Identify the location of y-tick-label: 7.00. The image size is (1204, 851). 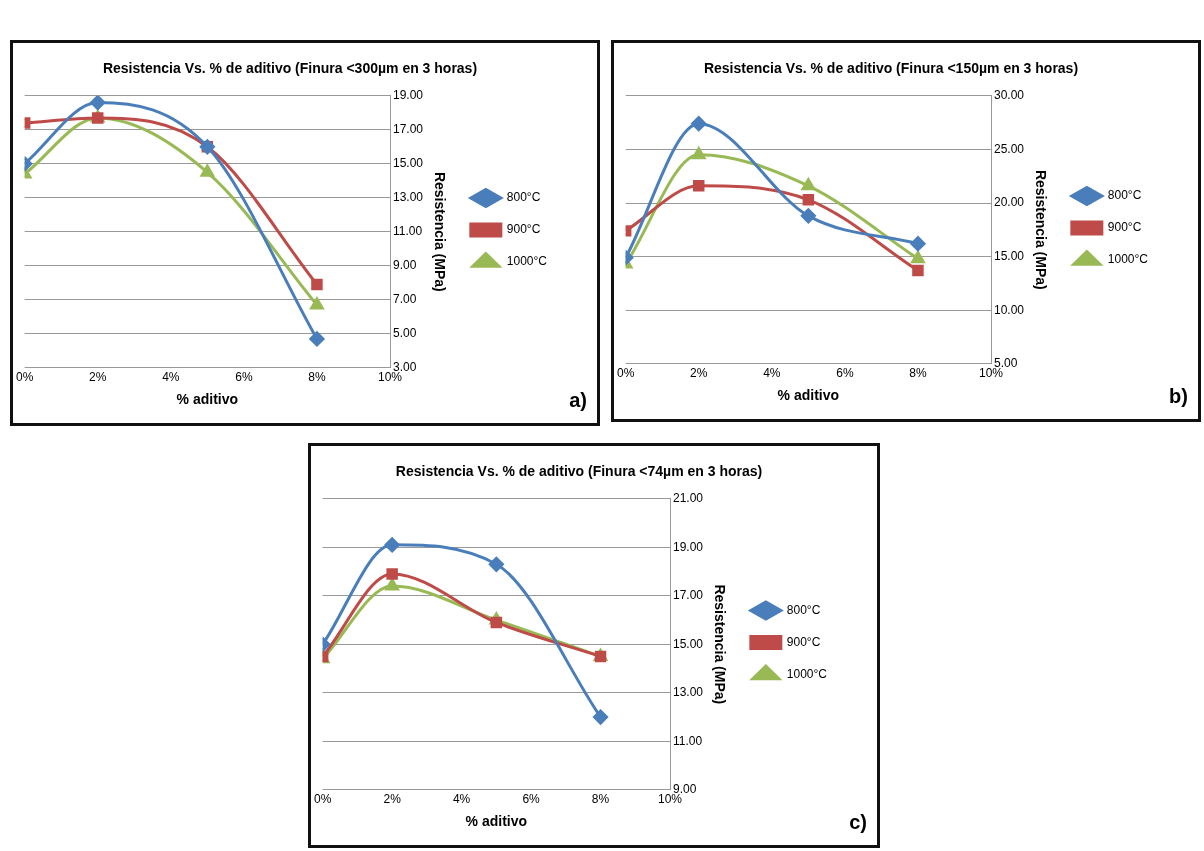
(405, 299).